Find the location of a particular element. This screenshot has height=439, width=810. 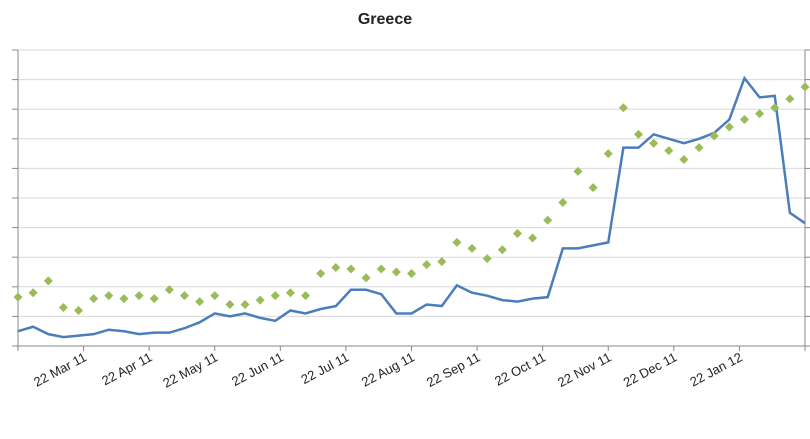

x-tick-label: 22 Sep 11 is located at coordinates (453, 369).